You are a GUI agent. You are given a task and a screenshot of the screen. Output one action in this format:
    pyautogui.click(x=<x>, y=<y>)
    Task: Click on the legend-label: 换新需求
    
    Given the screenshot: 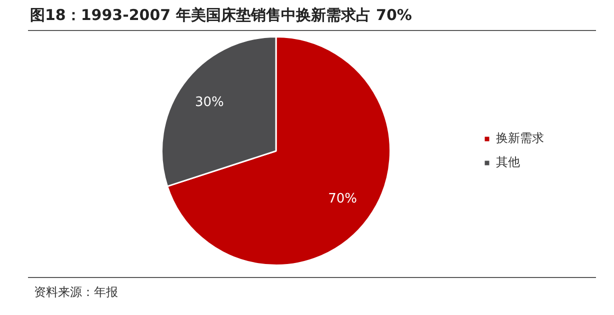 What is the action you would take?
    pyautogui.click(x=520, y=138)
    